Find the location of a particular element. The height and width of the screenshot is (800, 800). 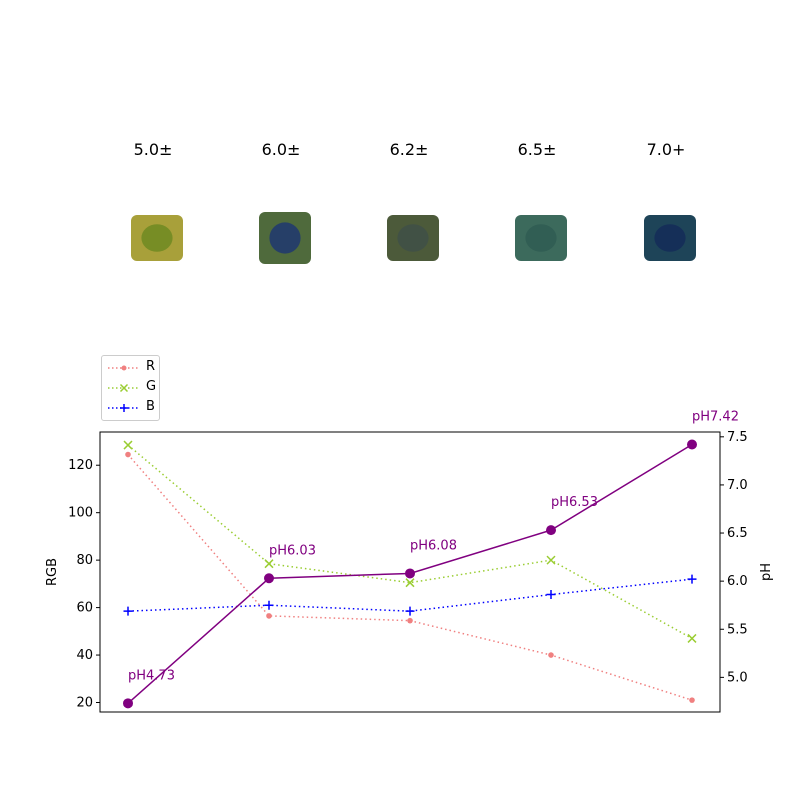

chart-legend: R G B is located at coordinates (130, 388).